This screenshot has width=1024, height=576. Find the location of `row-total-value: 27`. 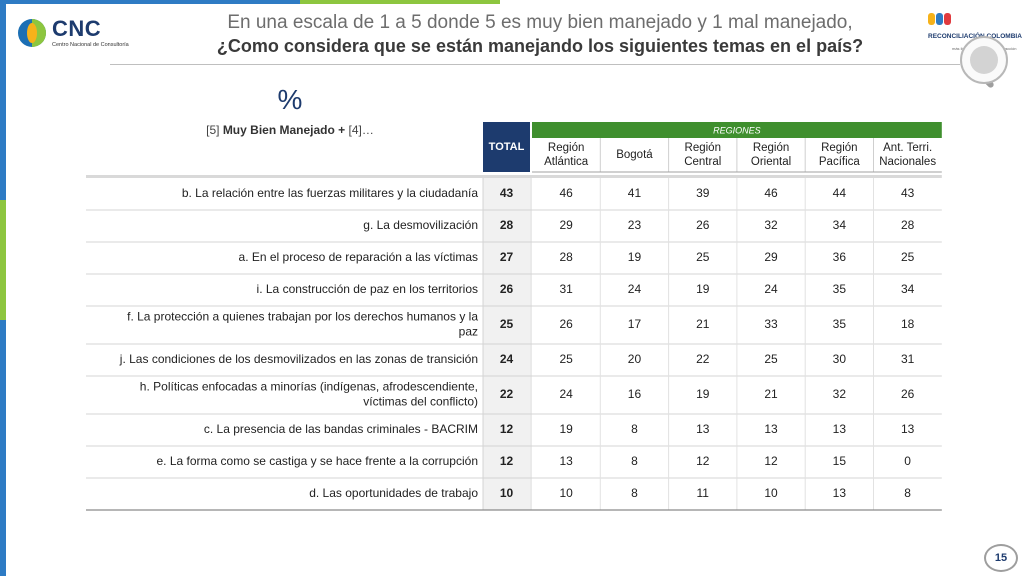

row-total-value: 27 is located at coordinates (507, 257).